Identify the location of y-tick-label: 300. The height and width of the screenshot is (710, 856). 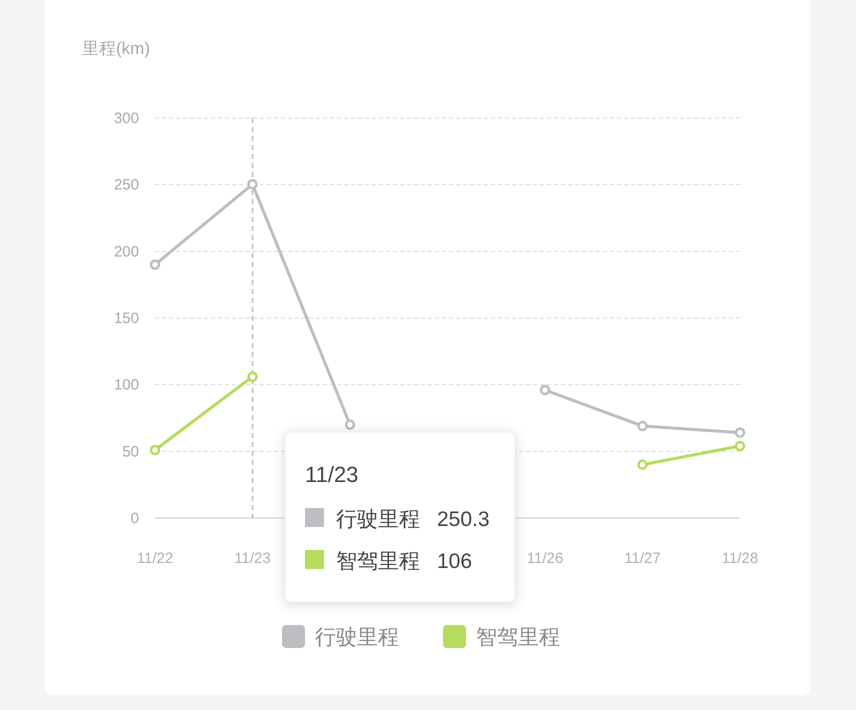
(126, 118).